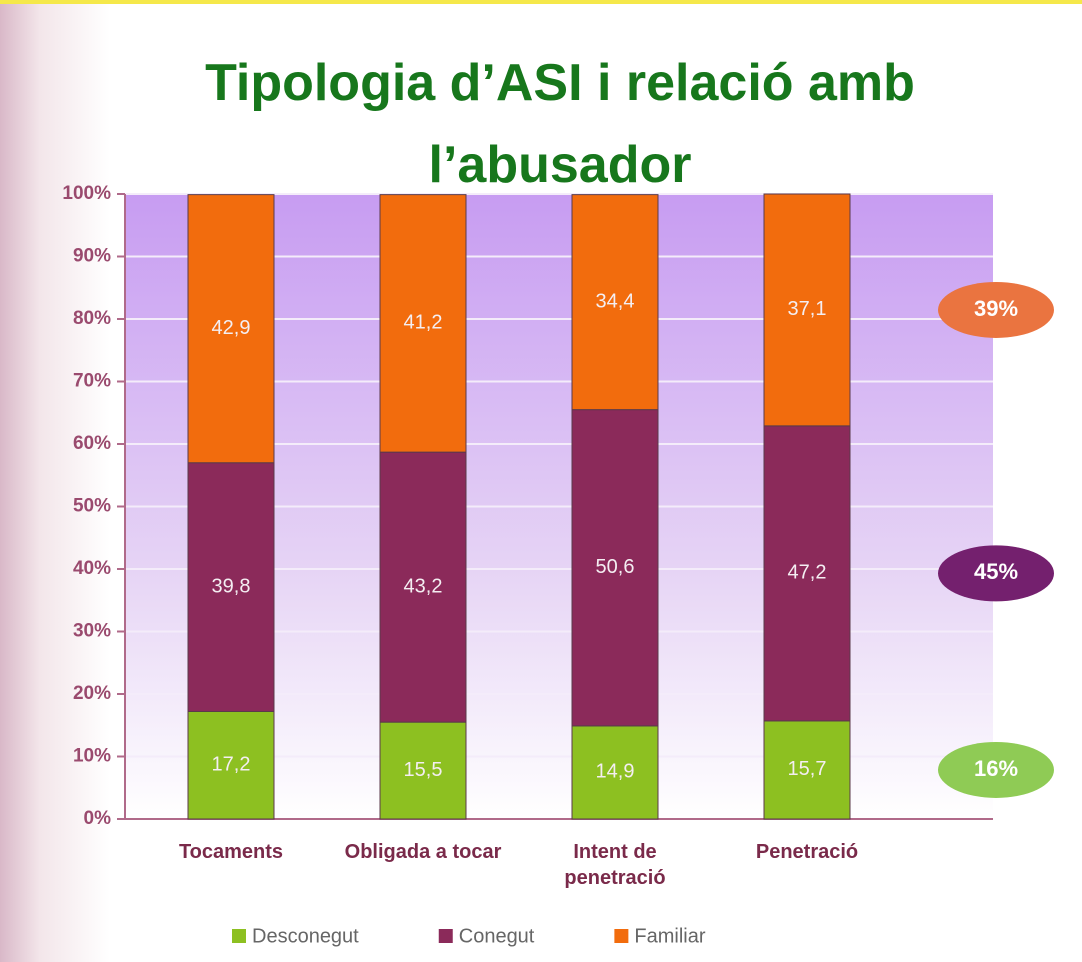  Describe the element at coordinates (92, 318) in the screenshot. I see `y-tick-label: 80%` at that location.